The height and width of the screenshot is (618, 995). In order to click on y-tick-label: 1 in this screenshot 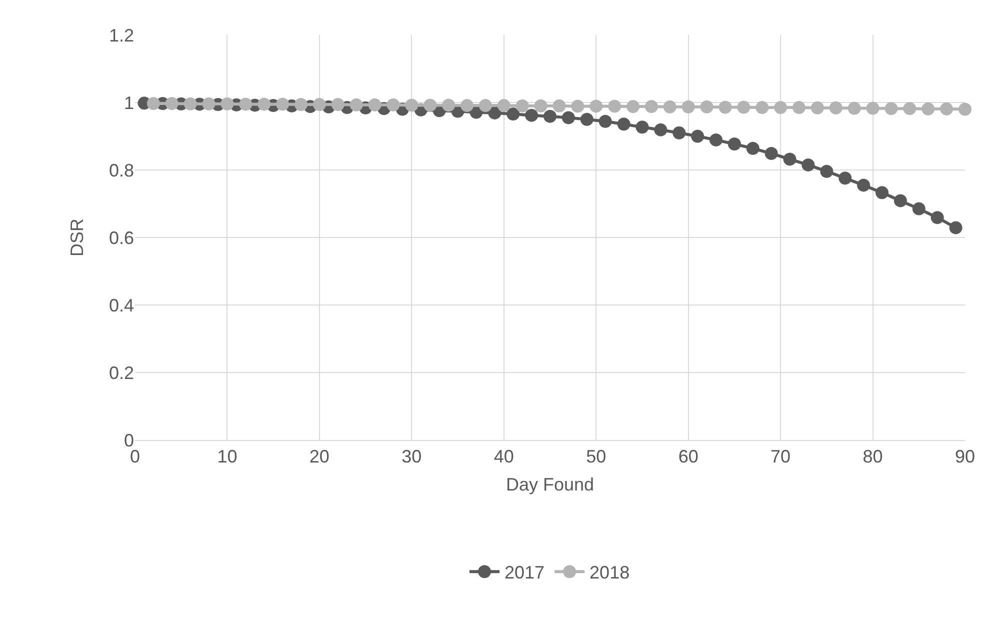, I will do `click(129, 102)`.